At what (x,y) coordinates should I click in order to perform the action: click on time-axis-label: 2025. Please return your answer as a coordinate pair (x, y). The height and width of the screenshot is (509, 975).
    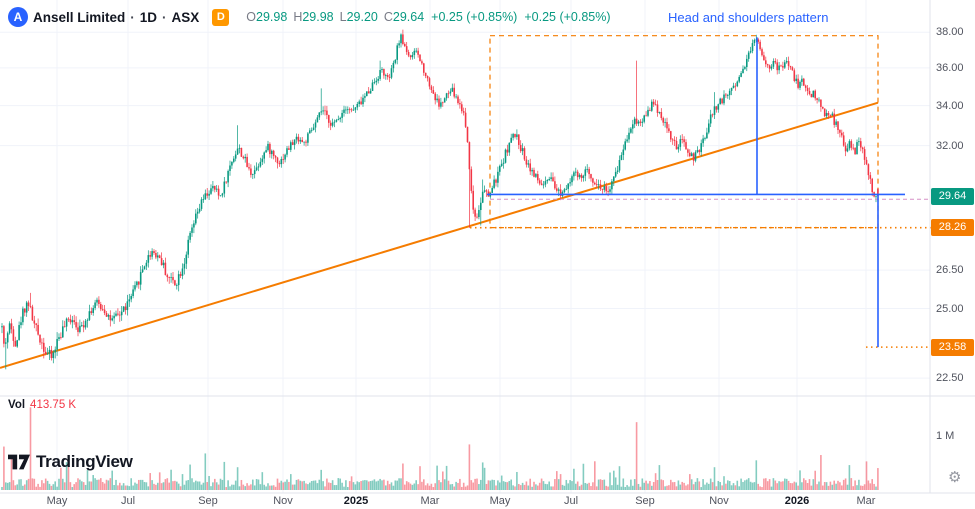
    Looking at the image, I should click on (356, 501).